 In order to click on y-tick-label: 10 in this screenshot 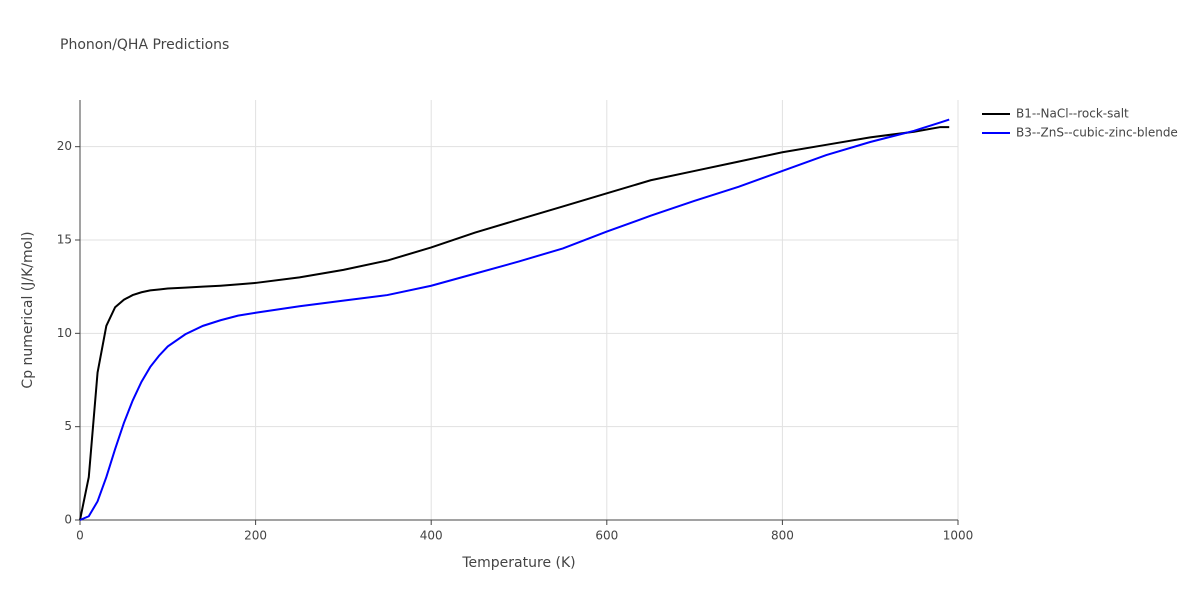, I will do `click(64, 333)`.